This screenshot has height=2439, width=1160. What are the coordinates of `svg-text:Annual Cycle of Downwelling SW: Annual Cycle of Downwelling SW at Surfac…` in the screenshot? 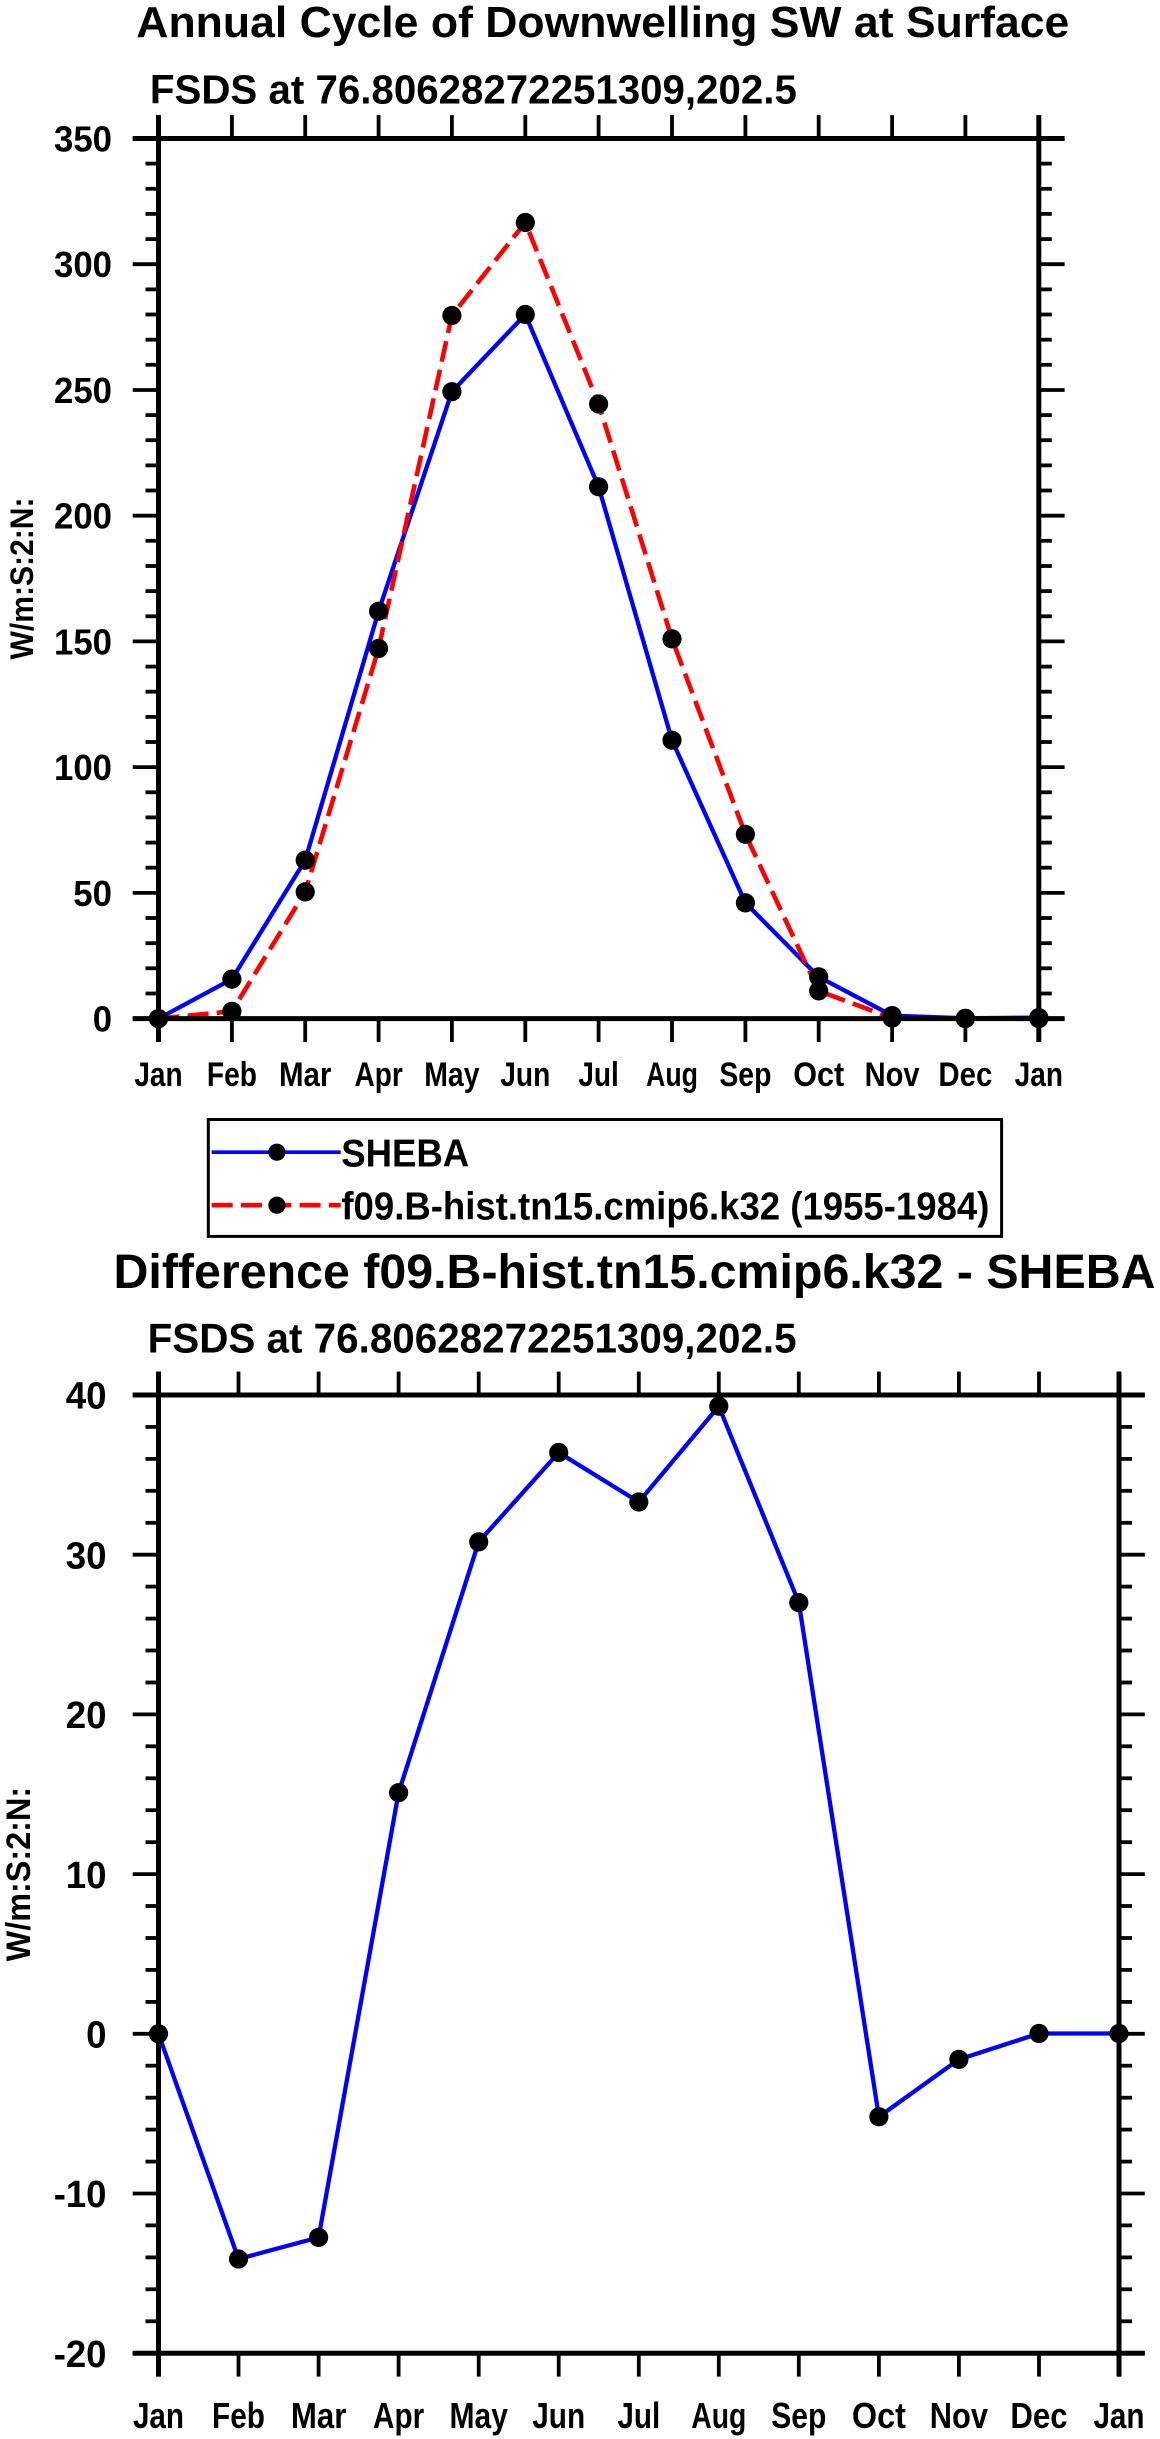 It's located at (602, 23).